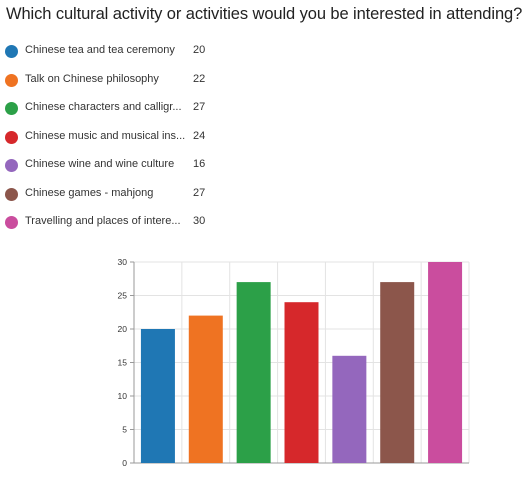  I want to click on legend-item: Chinese games - mahjong 27, so click(120, 195).